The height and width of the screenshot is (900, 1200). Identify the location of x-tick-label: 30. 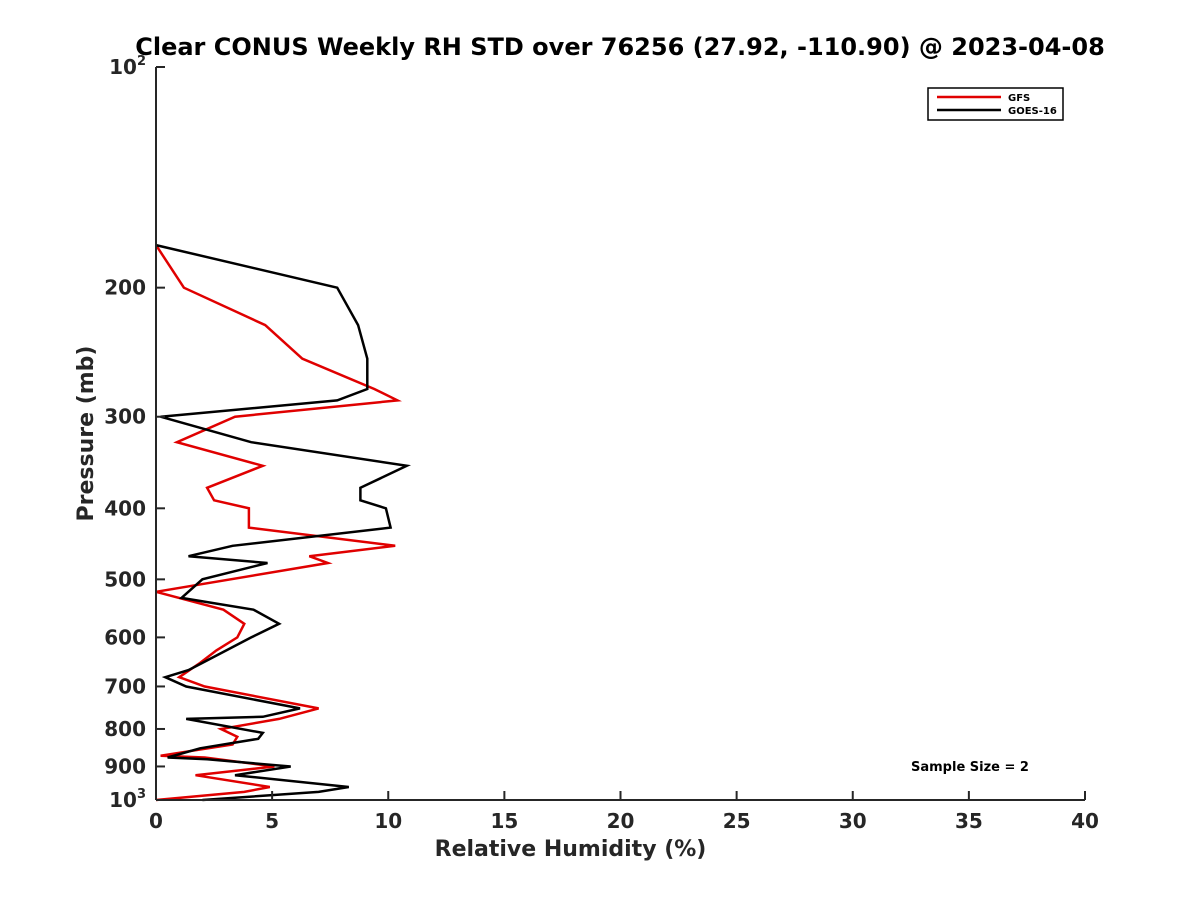
(853, 821).